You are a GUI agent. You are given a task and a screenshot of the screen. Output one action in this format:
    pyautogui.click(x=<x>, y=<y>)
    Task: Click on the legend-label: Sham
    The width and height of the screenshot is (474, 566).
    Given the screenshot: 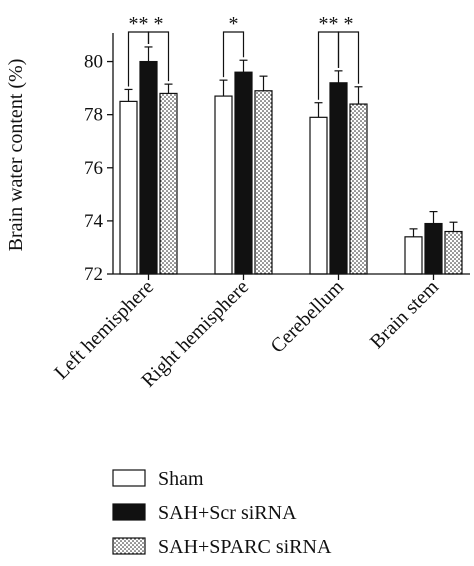 What is the action you would take?
    pyautogui.click(x=181, y=479)
    